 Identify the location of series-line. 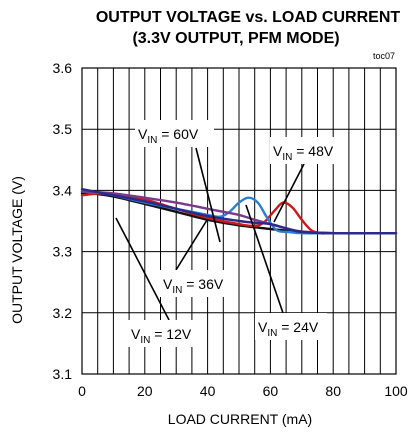
(239, 211).